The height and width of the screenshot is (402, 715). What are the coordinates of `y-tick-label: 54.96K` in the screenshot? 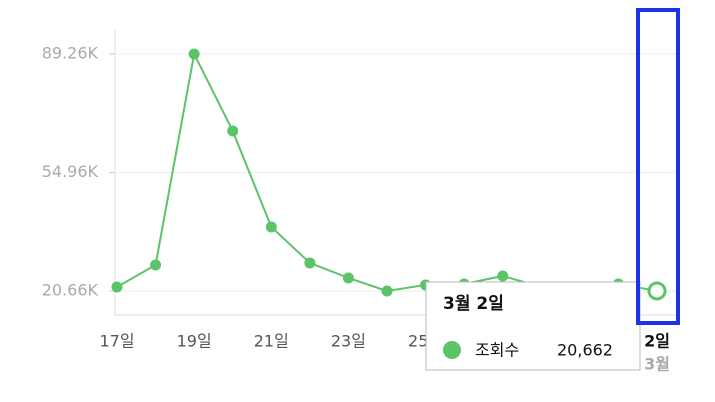 It's located at (70, 171).